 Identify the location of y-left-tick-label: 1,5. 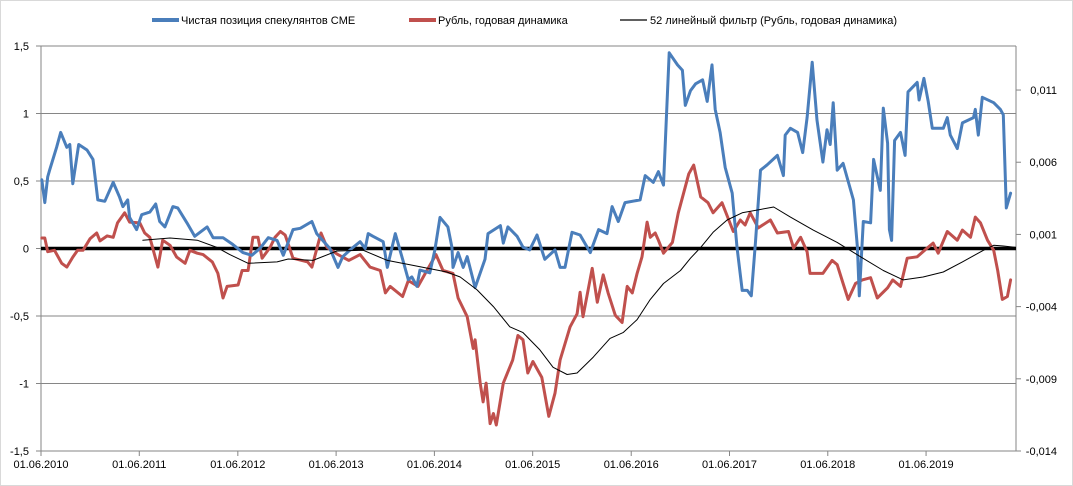
(21, 47).